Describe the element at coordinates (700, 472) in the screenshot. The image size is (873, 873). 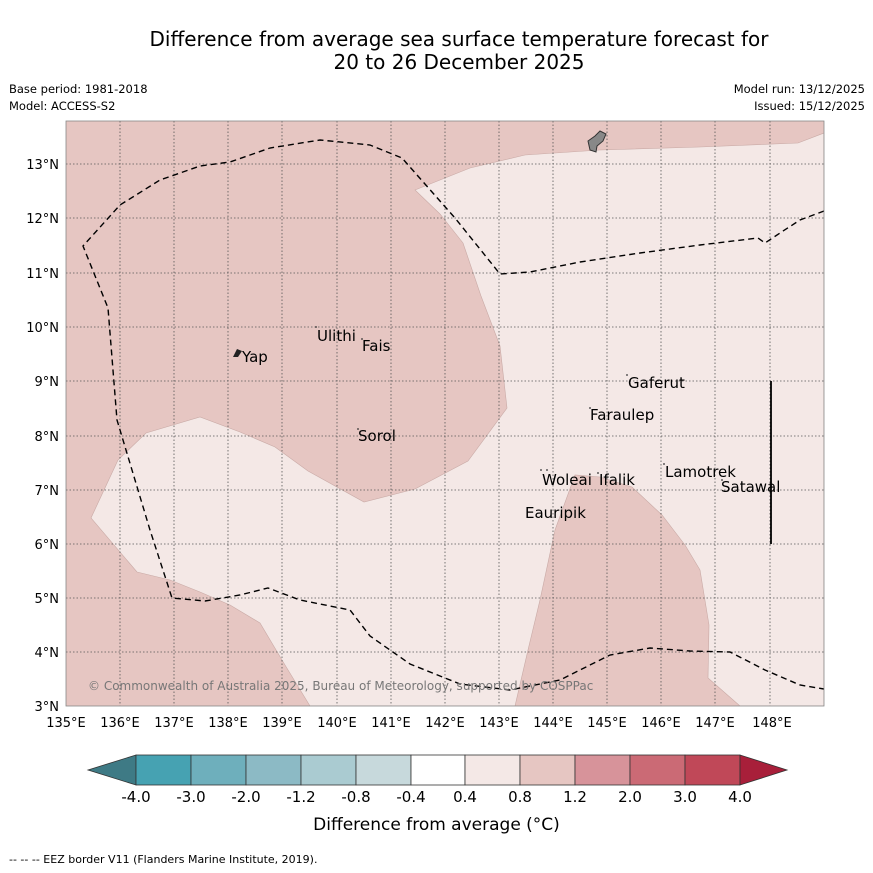
I see `label-lamotrek: Lamotrek` at that location.